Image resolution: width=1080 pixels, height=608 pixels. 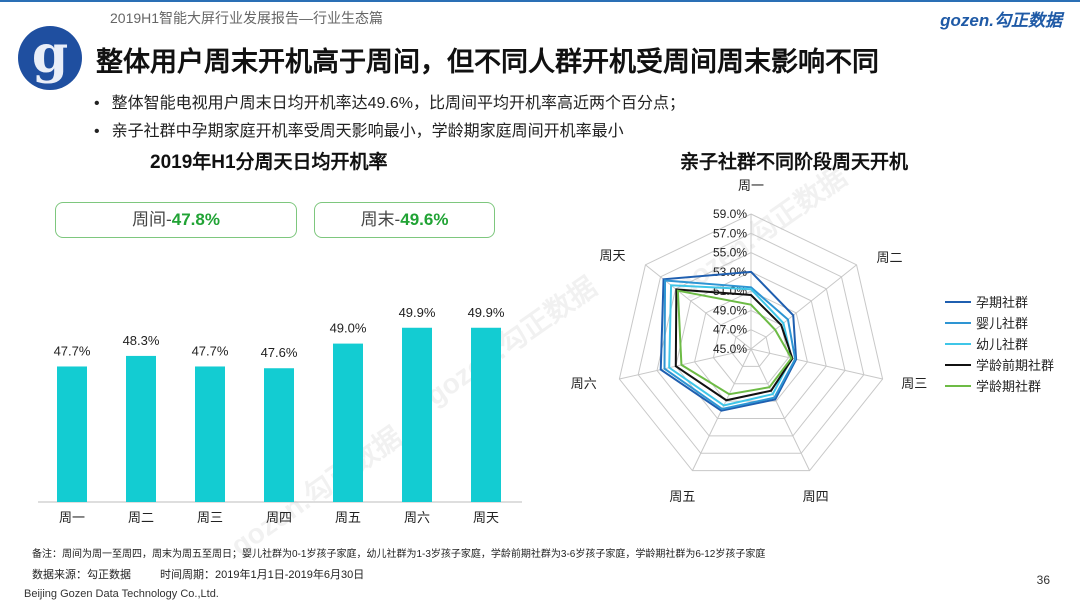 What do you see at coordinates (279, 517) in the screenshot?
I see `bar-category-label: 周四` at bounding box center [279, 517].